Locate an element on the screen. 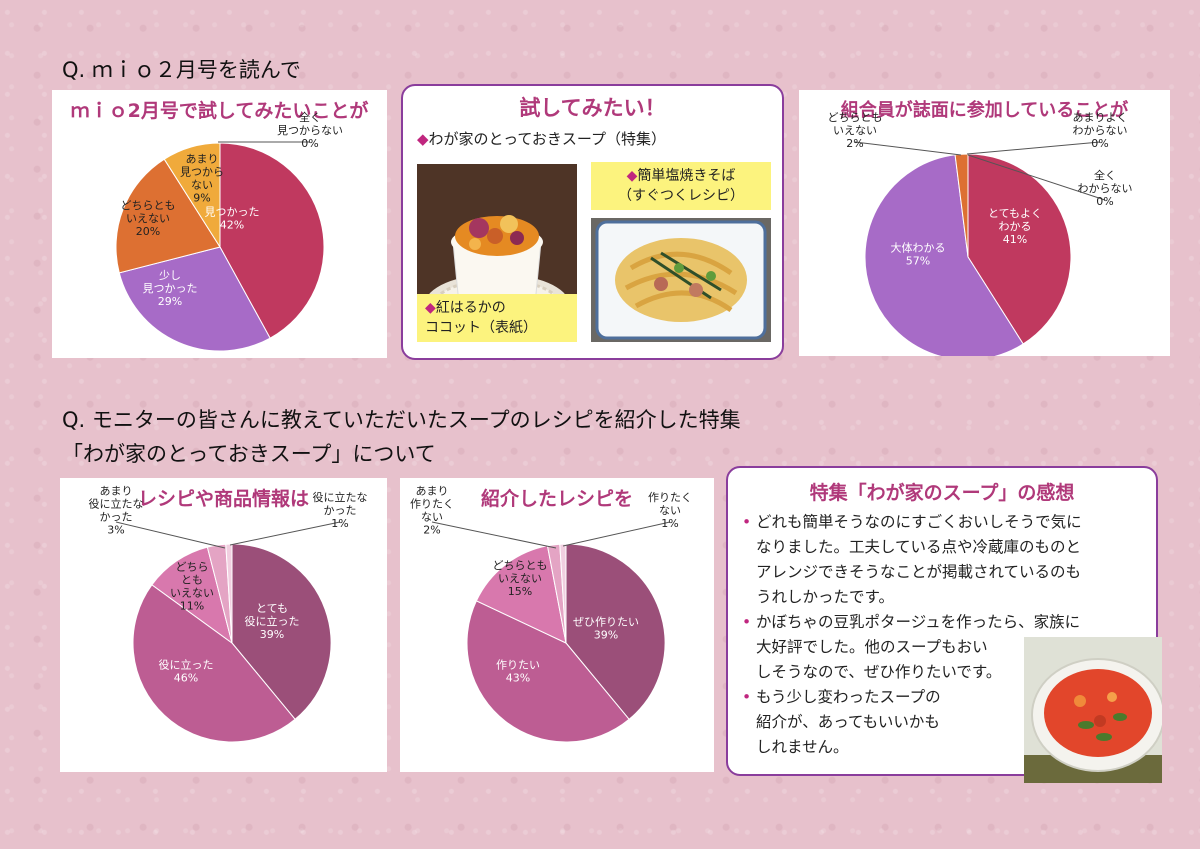 This screenshot has height=849, width=1200. comment-line: しそうなので、ぜひ作りたいです。 is located at coordinates (879, 672).